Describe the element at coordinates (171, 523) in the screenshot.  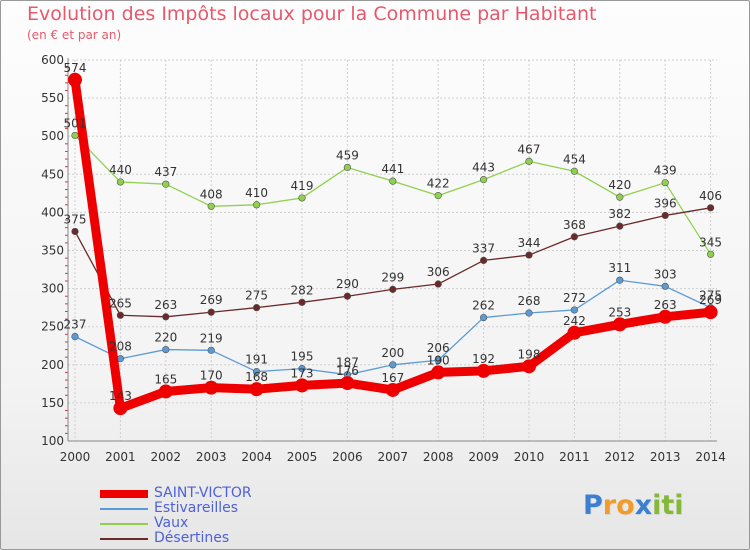
I see `legend-label: Vaux` at that location.